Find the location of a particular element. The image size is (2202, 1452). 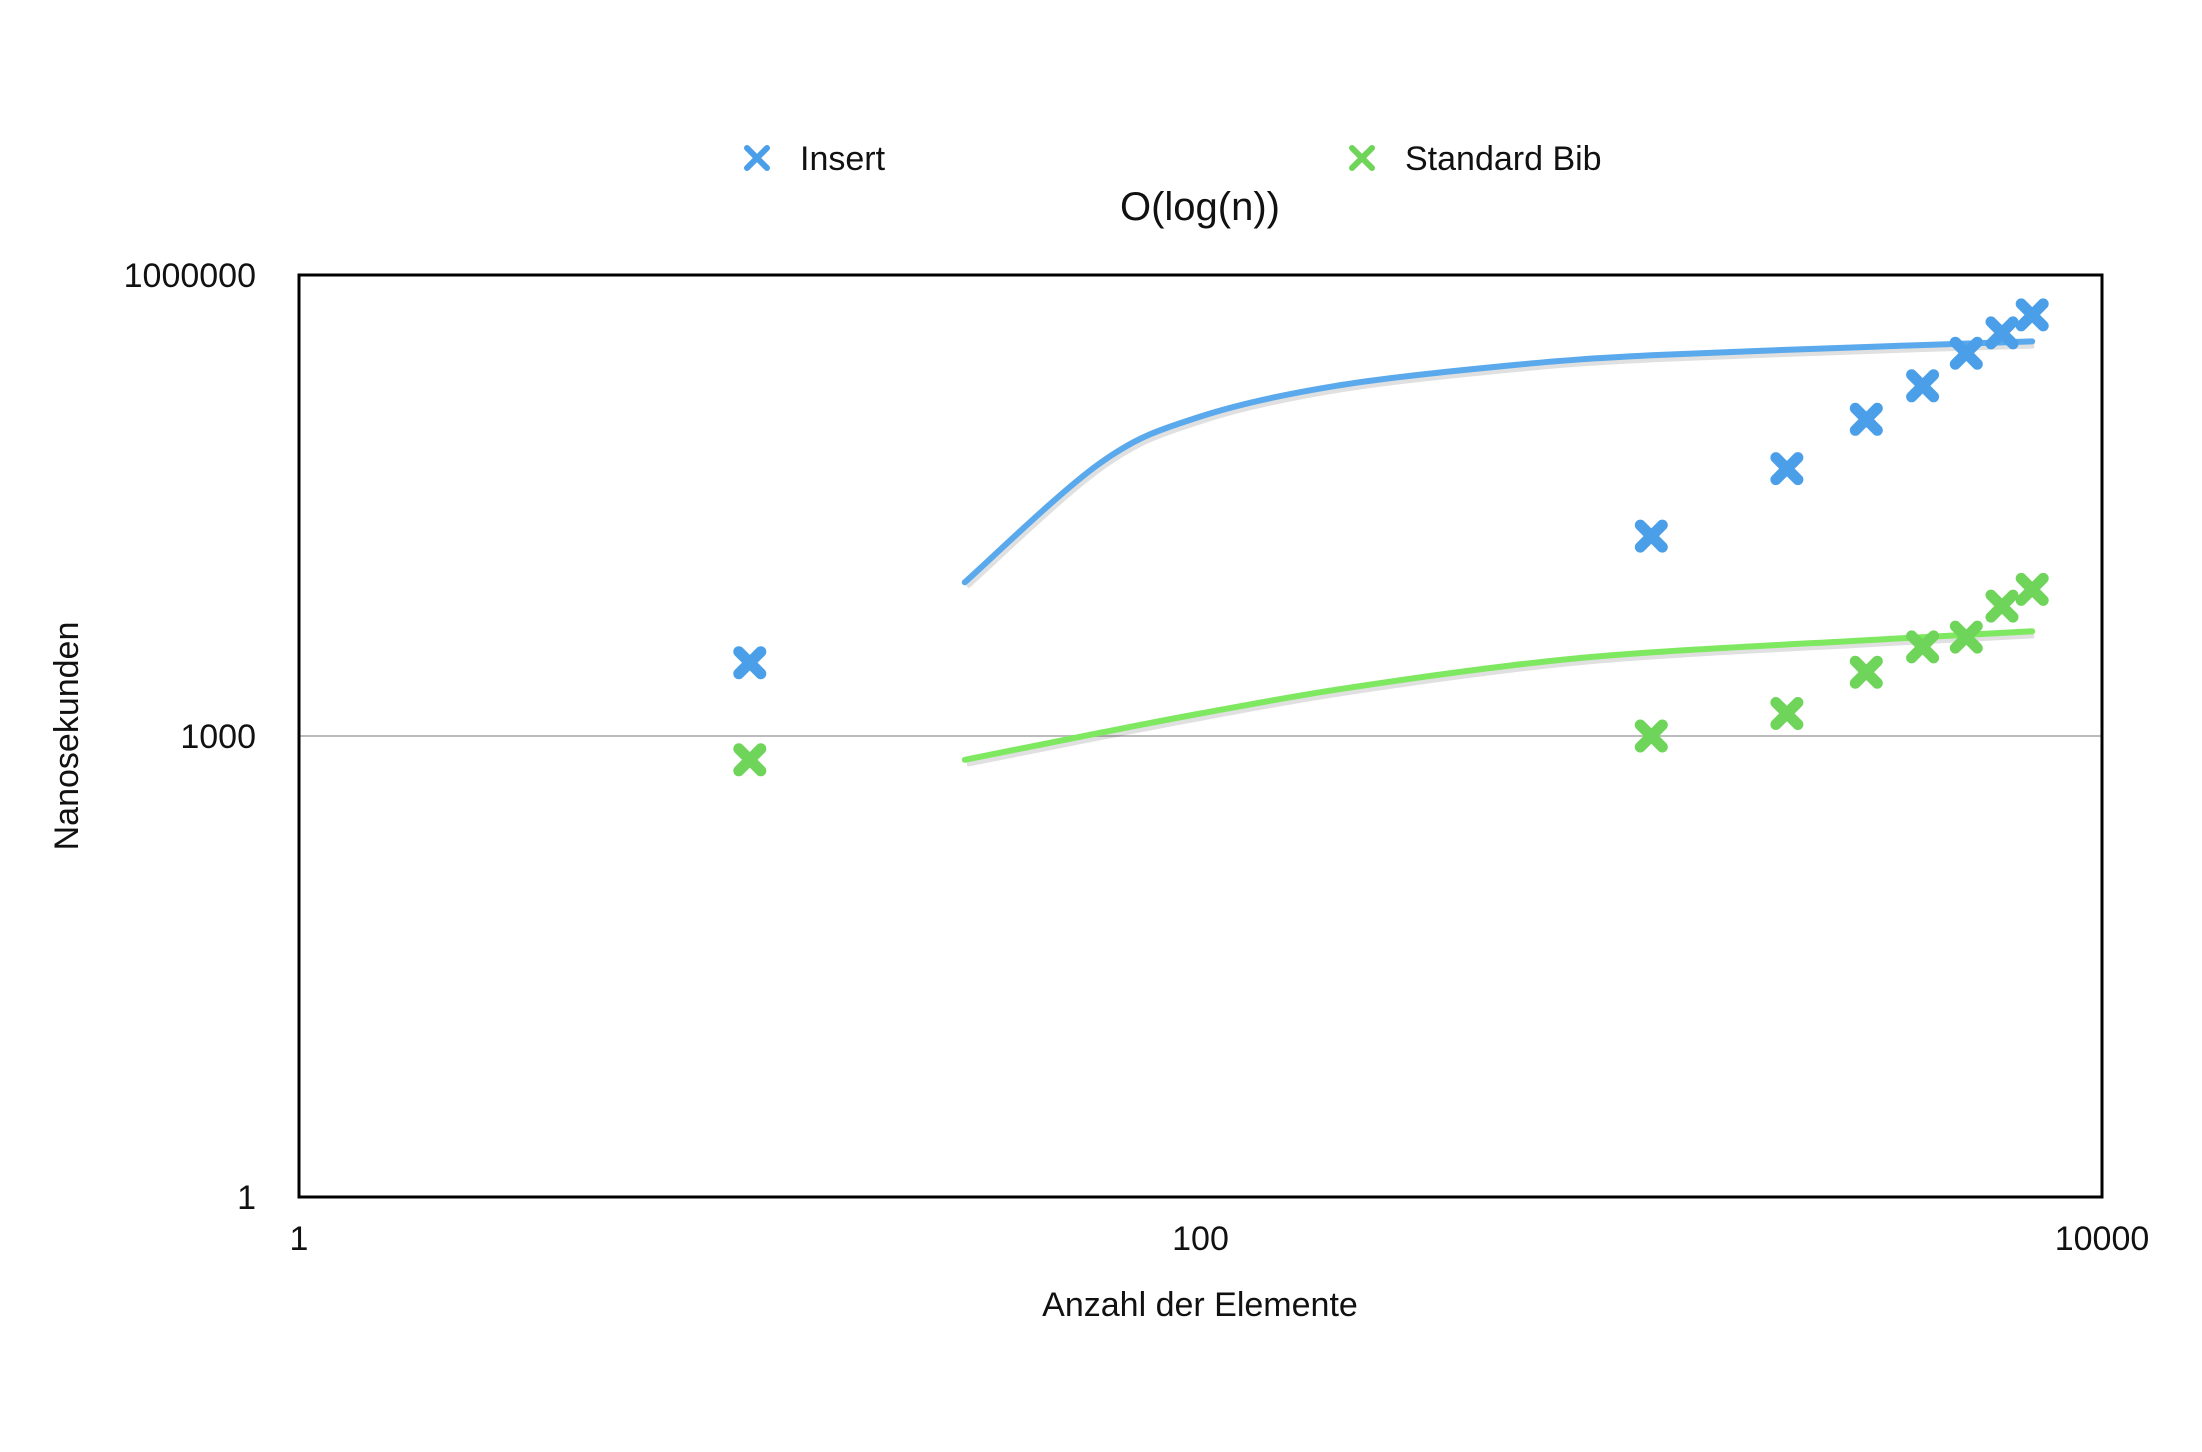

x-tick-label: 1 is located at coordinates (299, 1239).